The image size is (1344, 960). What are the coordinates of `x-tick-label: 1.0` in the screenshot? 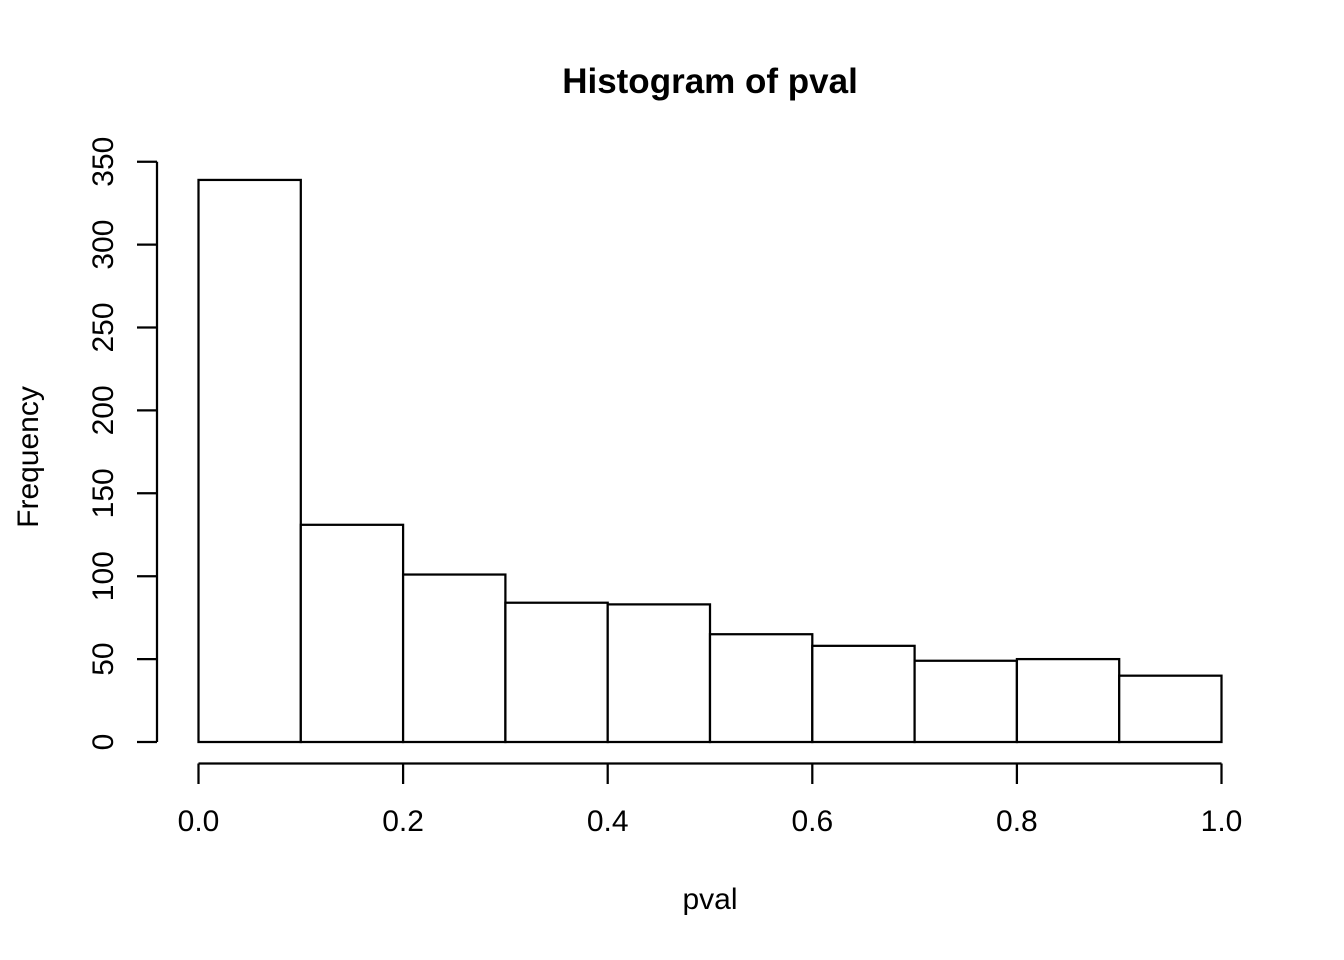 It's located at (1222, 821).